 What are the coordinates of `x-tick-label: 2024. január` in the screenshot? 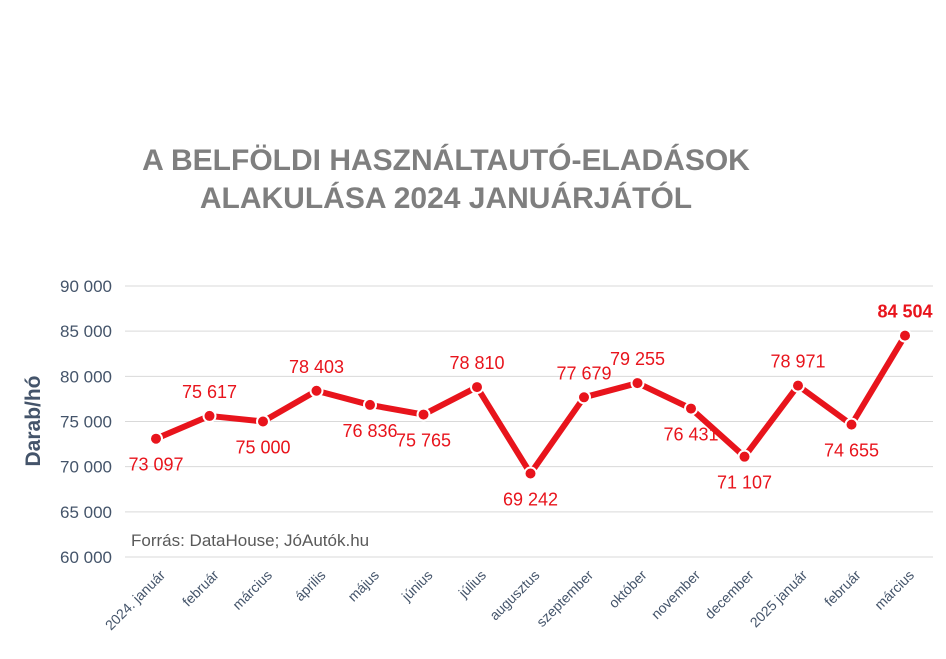 It's located at (135, 600).